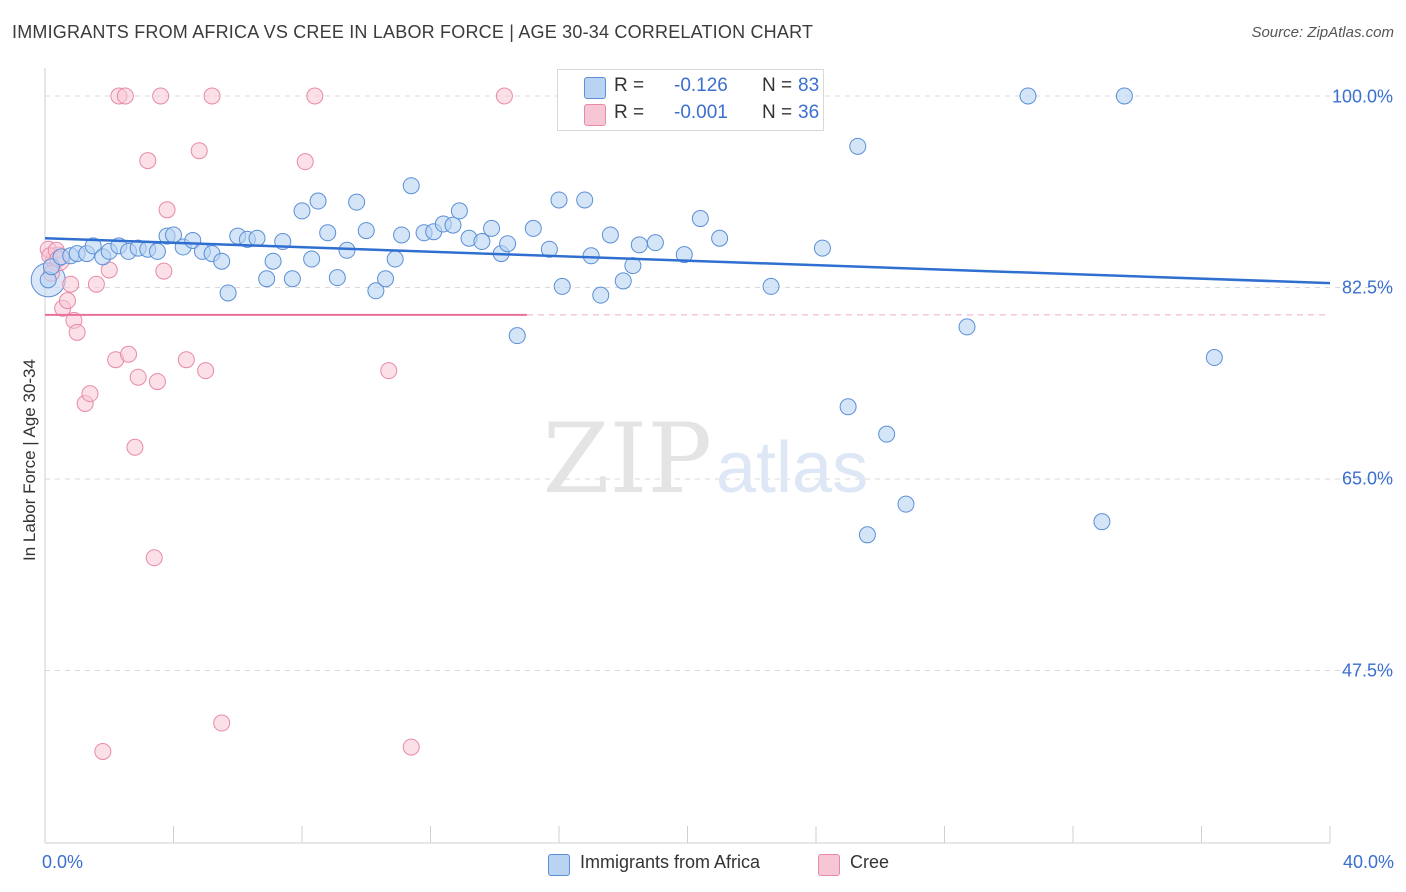  I want to click on r-value: -0.001, so click(701, 112).